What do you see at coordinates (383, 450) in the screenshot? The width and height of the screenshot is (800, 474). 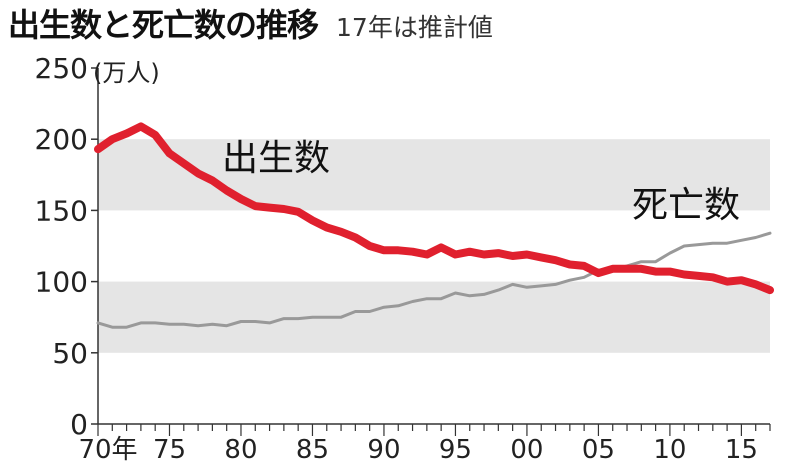 I see `x-tick-label: 90` at bounding box center [383, 450].